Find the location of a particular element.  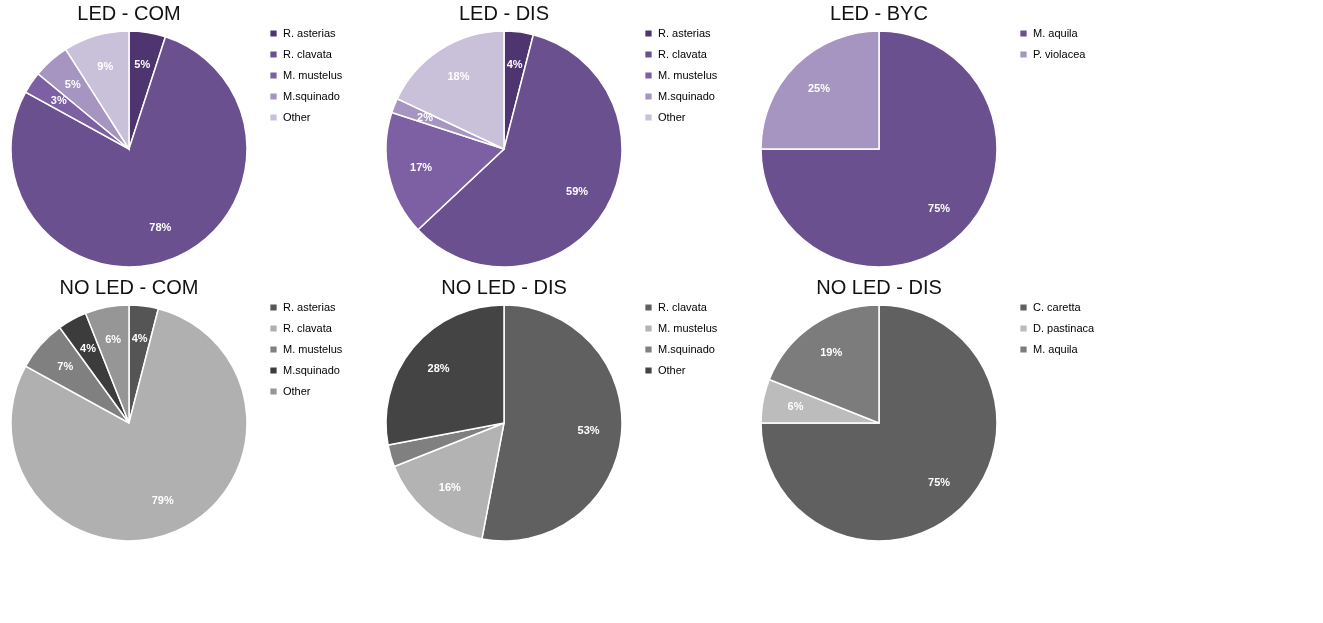

data-label: 53% is located at coordinates (588, 430).